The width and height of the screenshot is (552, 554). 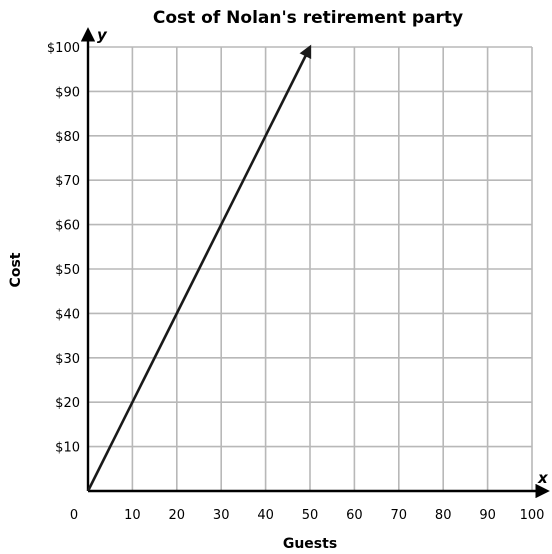 What do you see at coordinates (532, 515) in the screenshot?
I see `x-tick-label: 100` at bounding box center [532, 515].